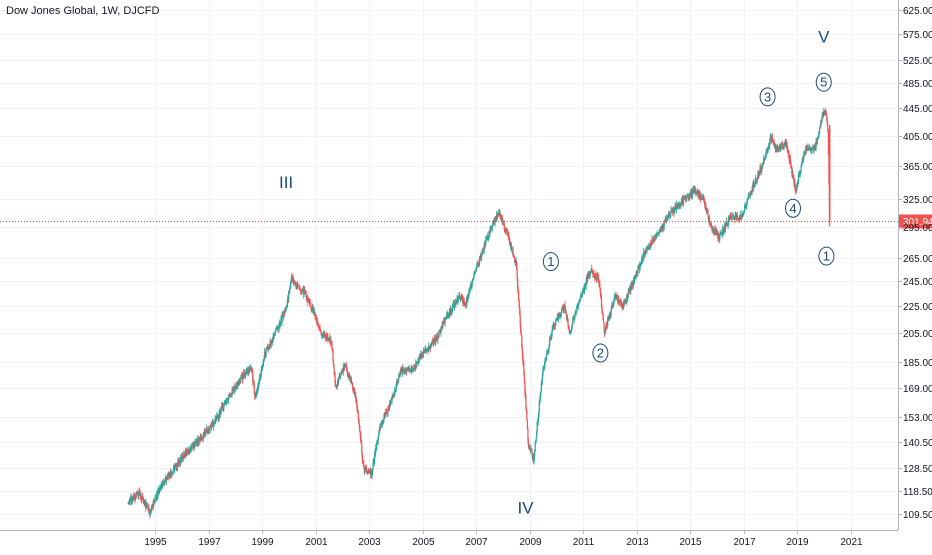 This screenshot has height=555, width=932. Describe the element at coordinates (823, 82) in the screenshot. I see `wave-label: 5` at that location.